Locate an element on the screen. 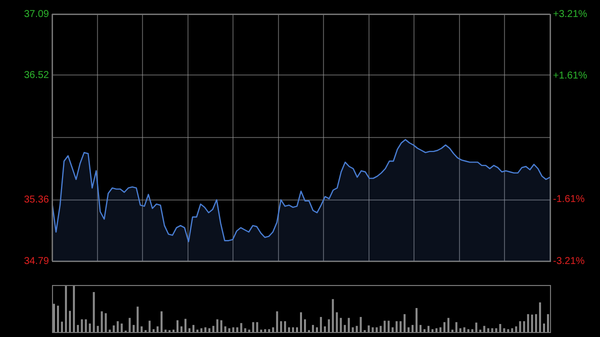  y2-tick-label: -1.61% is located at coordinates (569, 200).